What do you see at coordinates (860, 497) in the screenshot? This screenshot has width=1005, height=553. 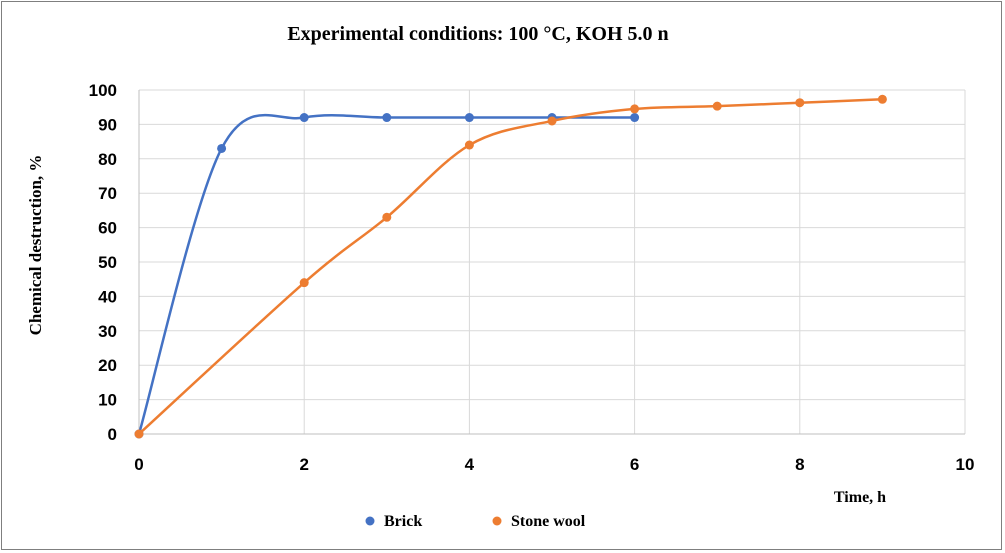 I see `x-axis-label: Time, h` at bounding box center [860, 497].